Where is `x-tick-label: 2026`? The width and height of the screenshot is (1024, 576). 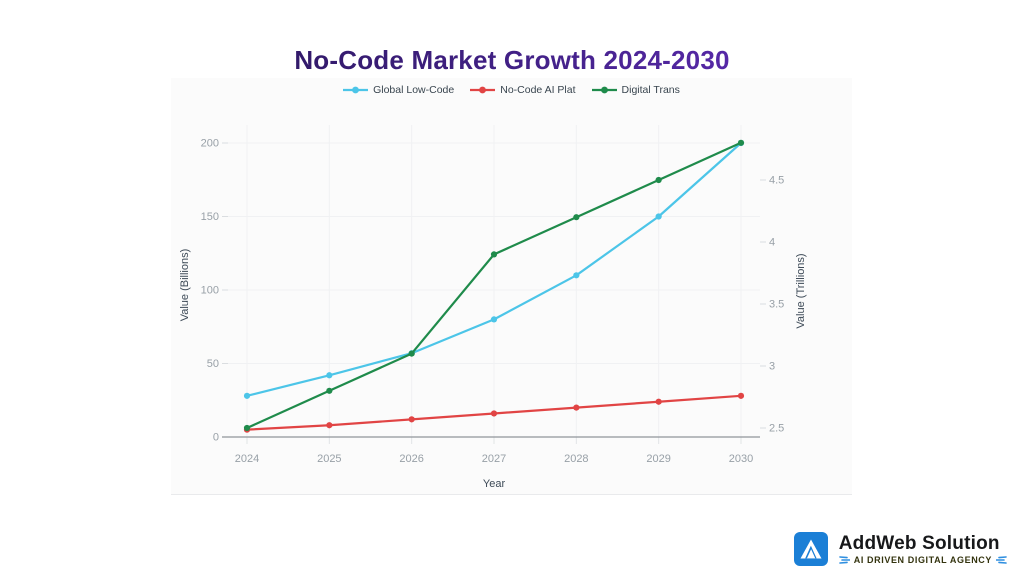
x-tick-label: 2026 is located at coordinates (411, 459).